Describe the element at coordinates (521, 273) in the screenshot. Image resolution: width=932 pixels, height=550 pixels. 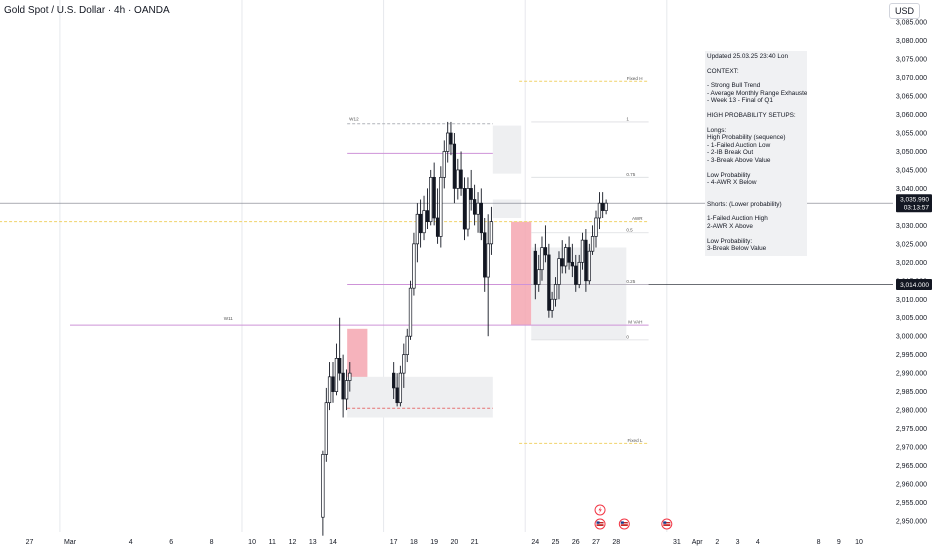
I see `red-zone` at that location.